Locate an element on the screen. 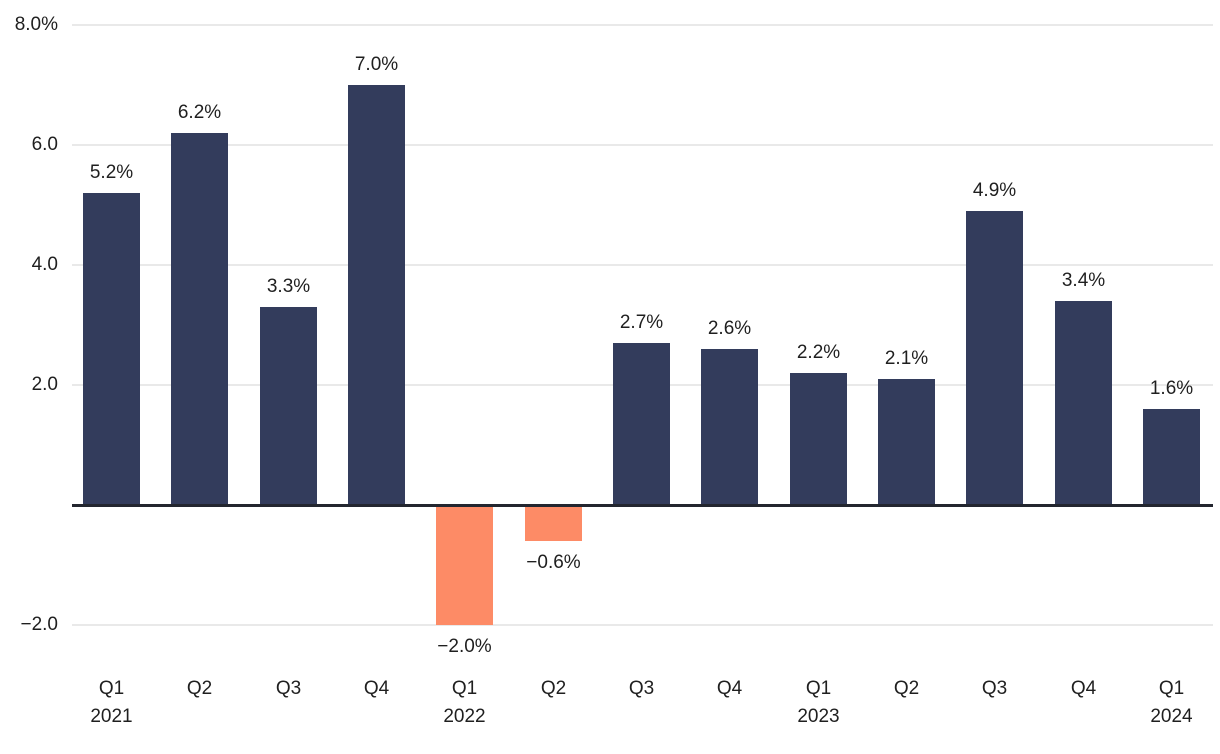  bar-value-label: 2.1% is located at coordinates (906, 358).